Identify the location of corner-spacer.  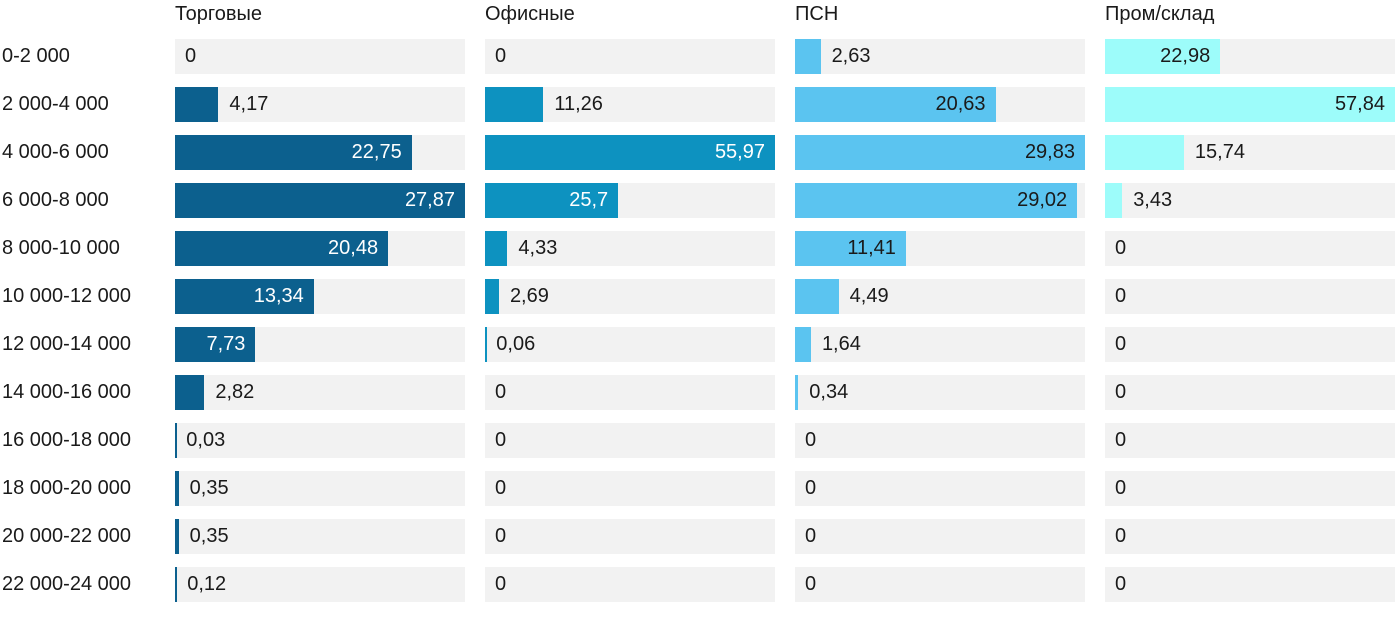
(78, 14).